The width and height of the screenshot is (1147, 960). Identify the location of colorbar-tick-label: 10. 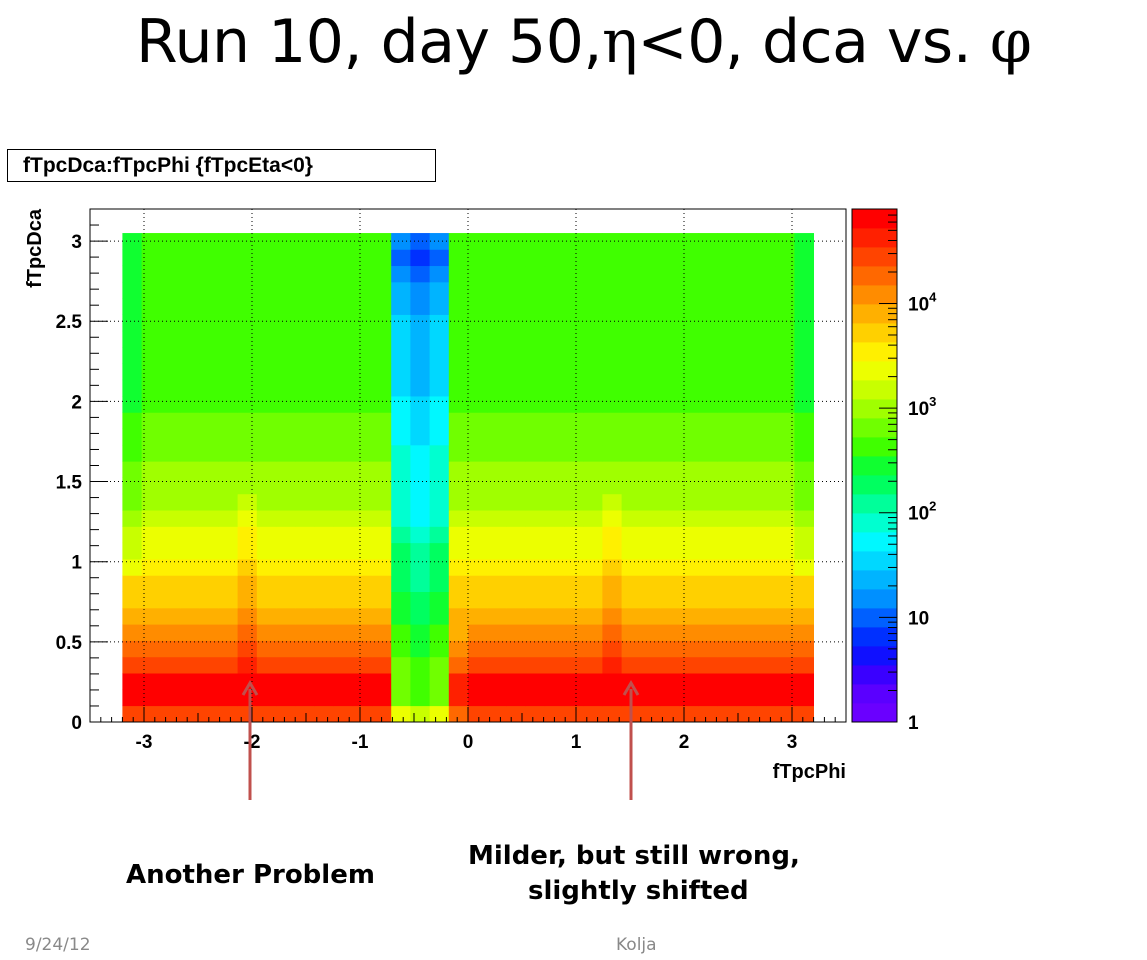
(918, 618).